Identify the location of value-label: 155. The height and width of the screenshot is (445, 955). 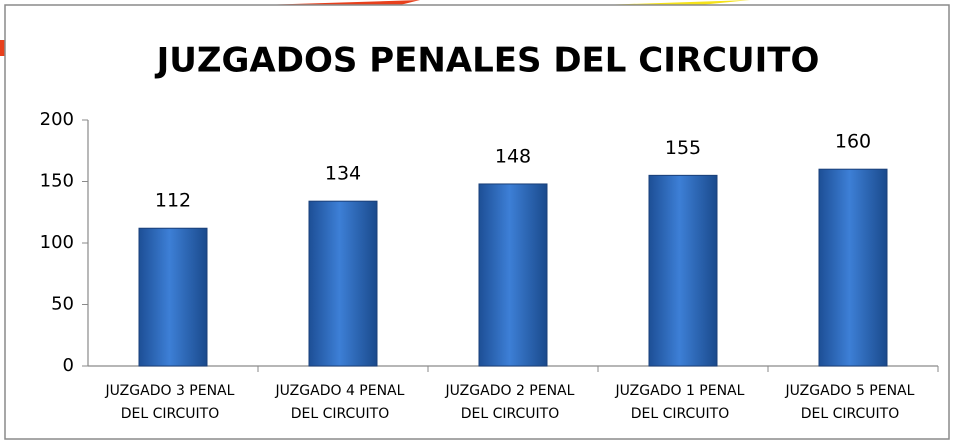
(683, 148).